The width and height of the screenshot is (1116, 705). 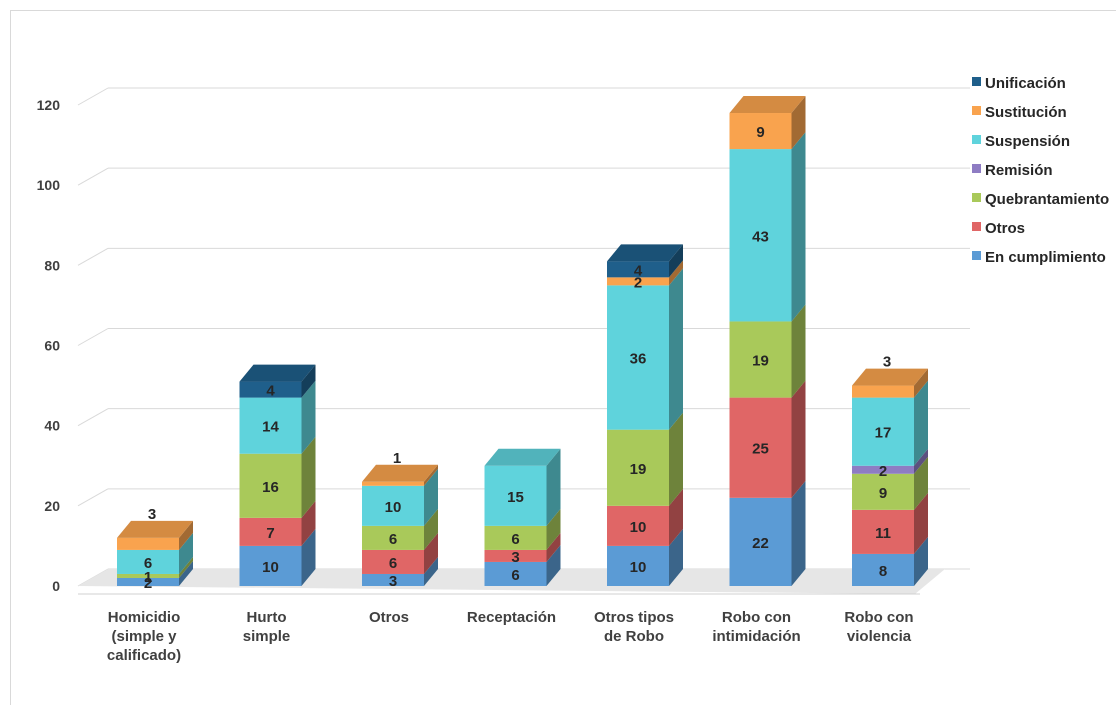 What do you see at coordinates (144, 636) in the screenshot?
I see `category-label: (simple y` at bounding box center [144, 636].